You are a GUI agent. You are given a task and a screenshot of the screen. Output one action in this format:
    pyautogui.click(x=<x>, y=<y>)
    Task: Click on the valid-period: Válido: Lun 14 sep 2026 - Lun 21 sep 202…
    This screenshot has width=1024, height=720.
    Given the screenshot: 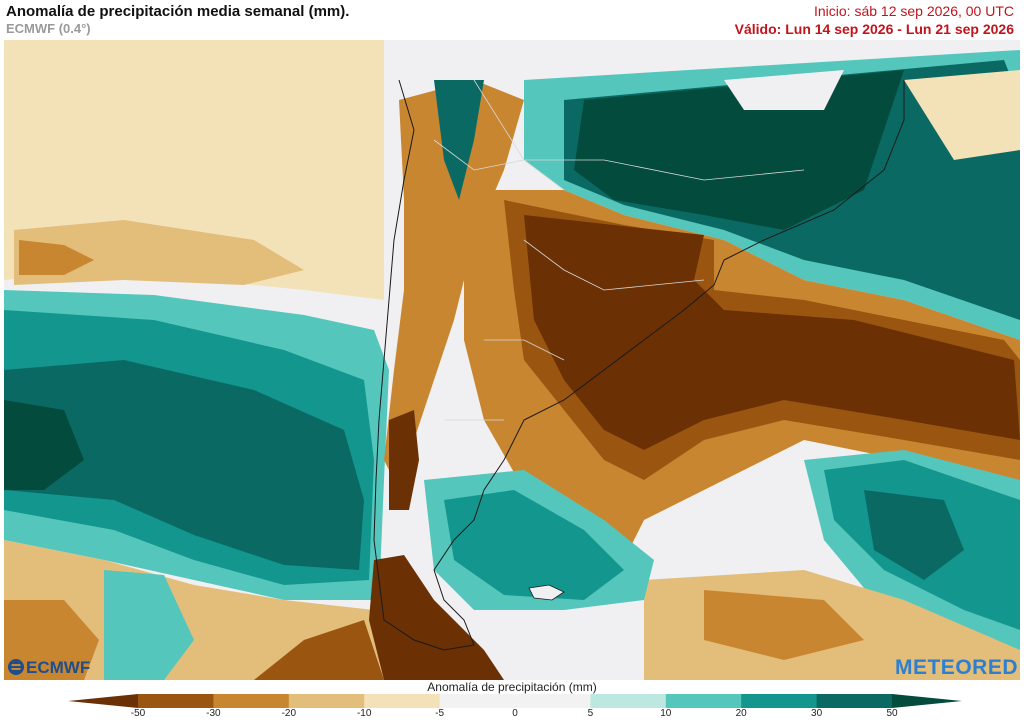 What is the action you would take?
    pyautogui.click(x=874, y=29)
    